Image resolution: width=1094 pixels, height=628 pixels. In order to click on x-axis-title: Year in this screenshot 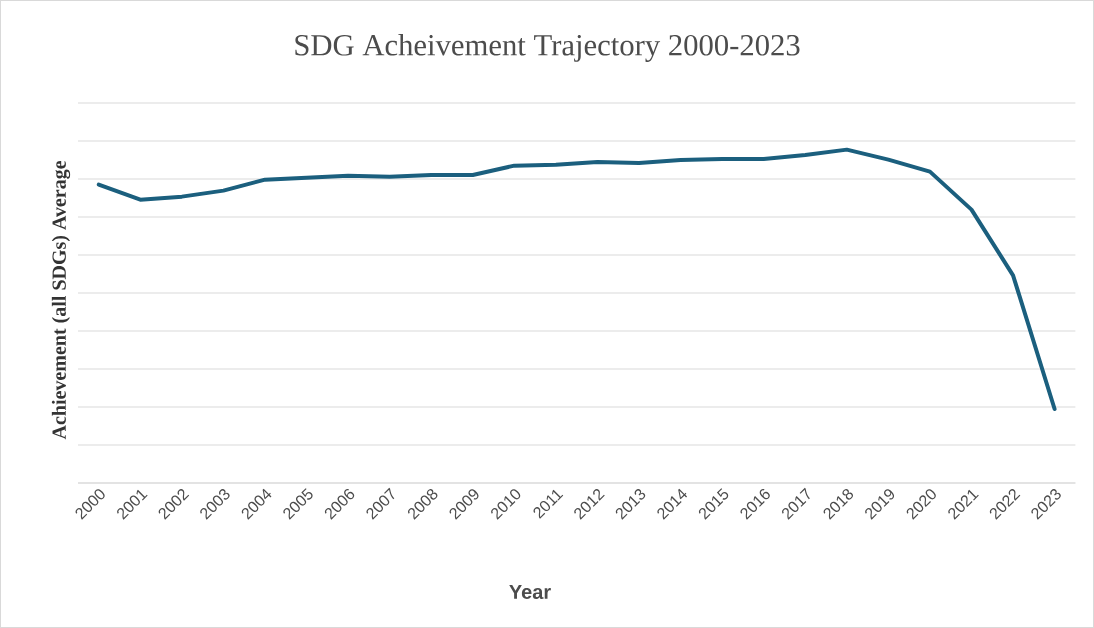, I will do `click(530, 592)`.